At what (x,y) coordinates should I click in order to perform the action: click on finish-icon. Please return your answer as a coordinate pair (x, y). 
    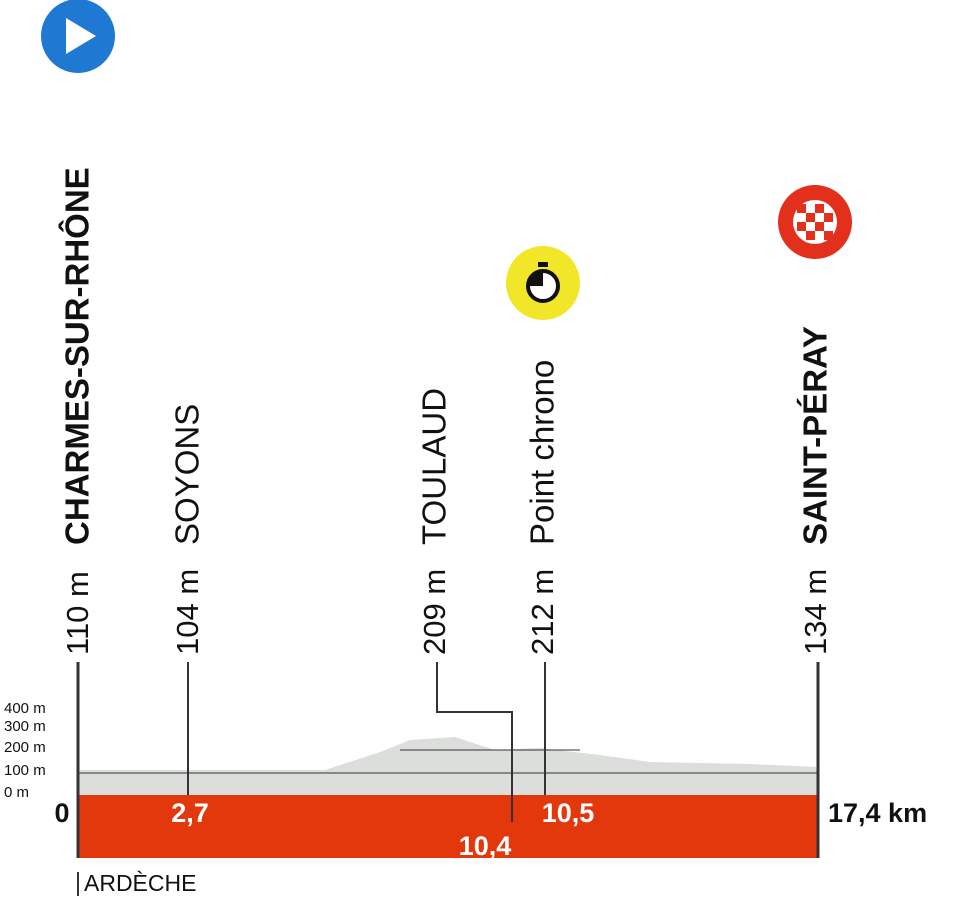
    Looking at the image, I should click on (815, 222).